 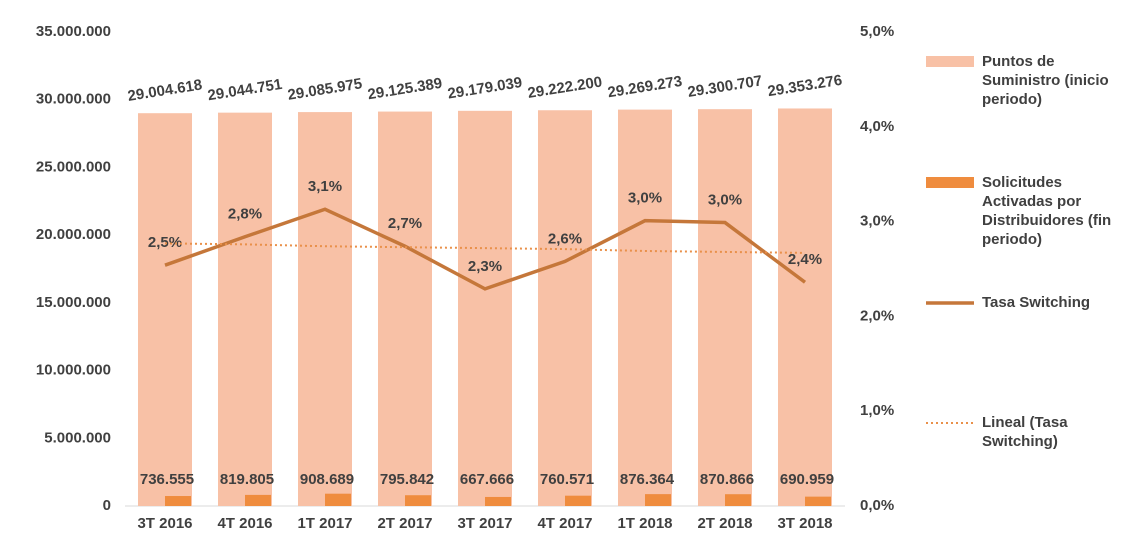 What do you see at coordinates (877, 505) in the screenshot?
I see `y2-tick-label: 0,0%` at bounding box center [877, 505].